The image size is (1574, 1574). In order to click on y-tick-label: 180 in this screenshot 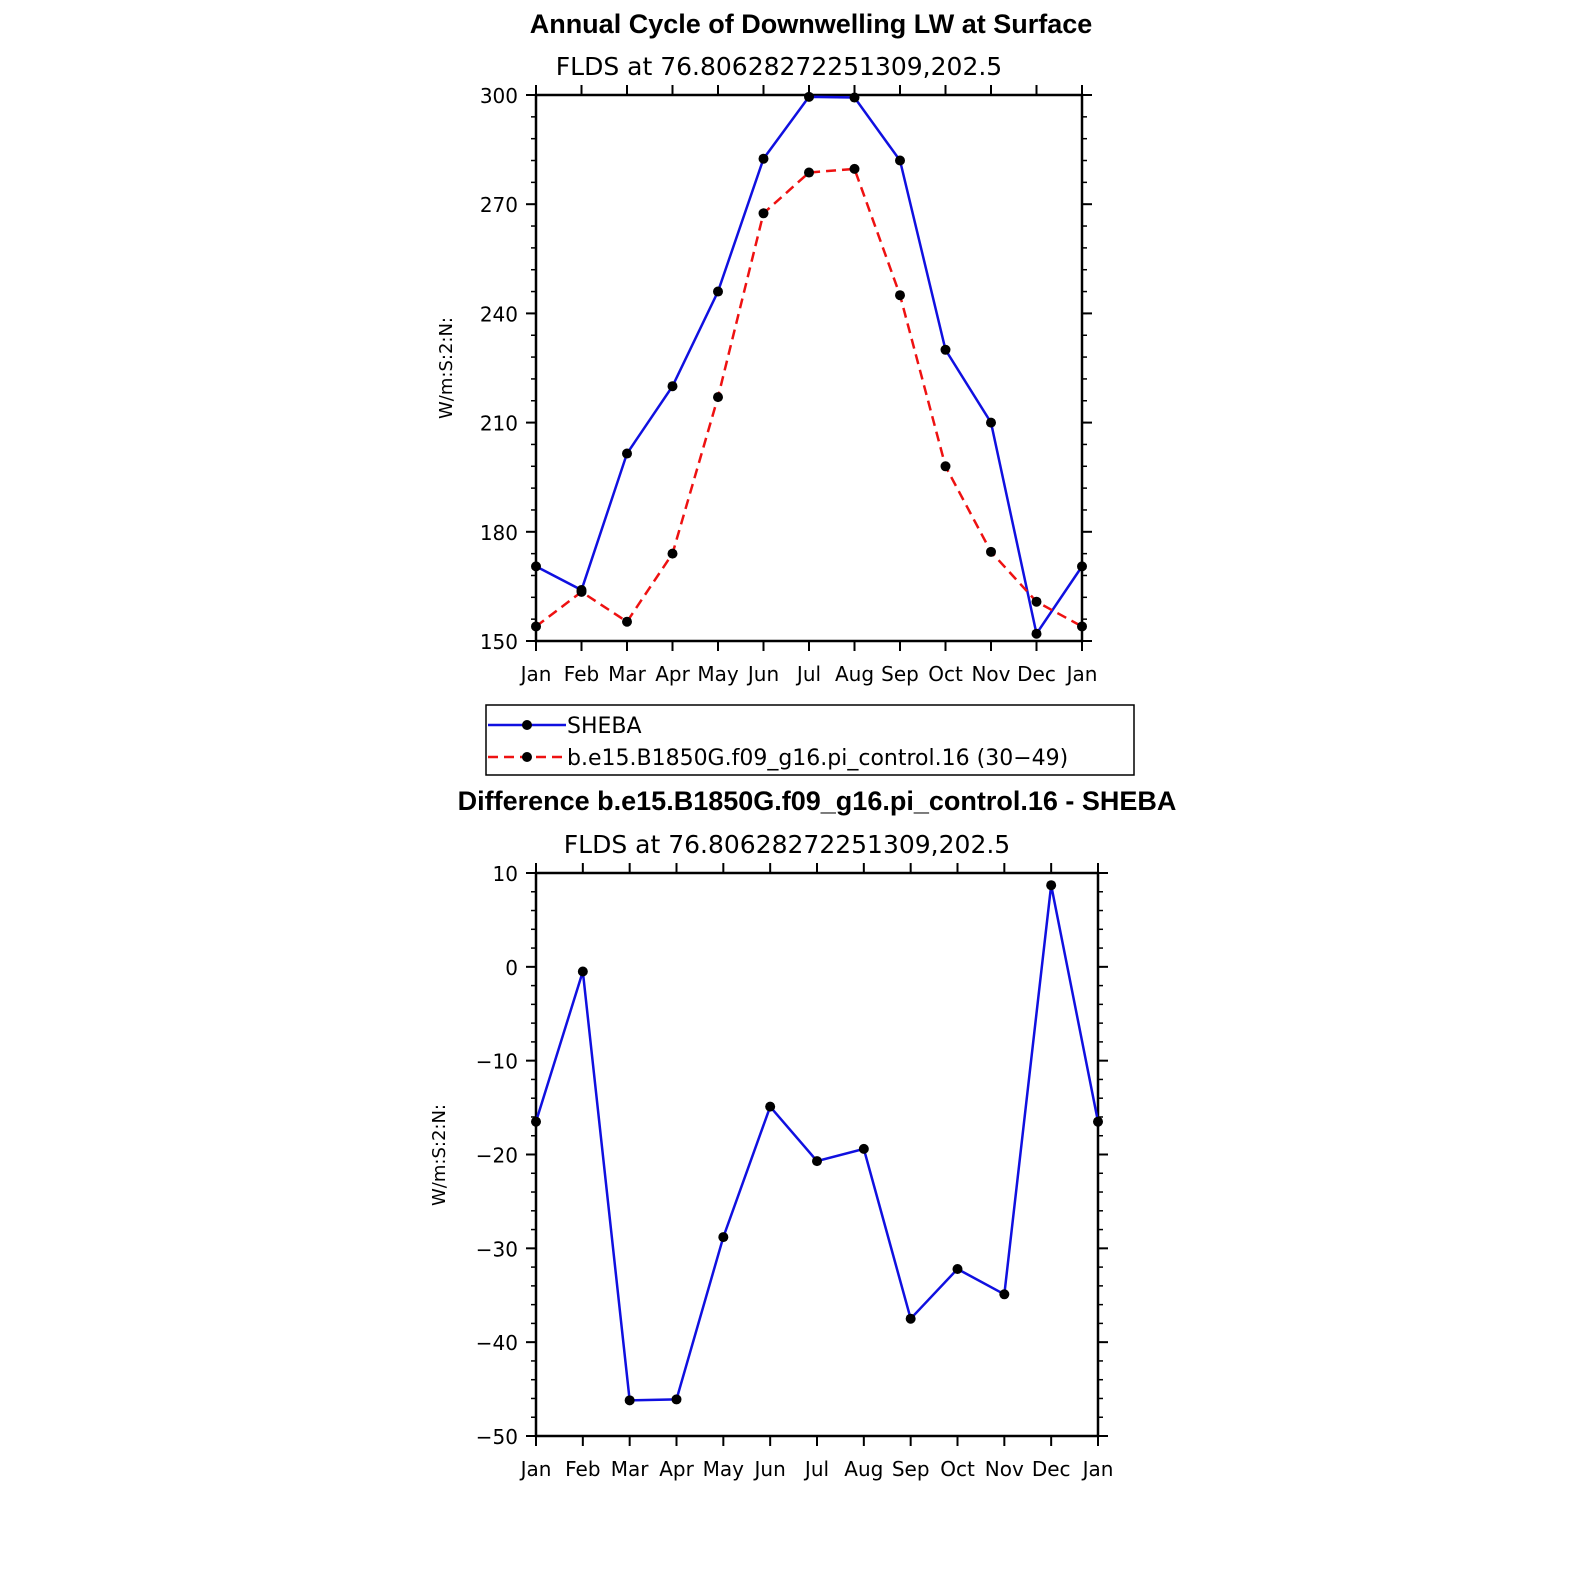, I will do `click(499, 533)`.